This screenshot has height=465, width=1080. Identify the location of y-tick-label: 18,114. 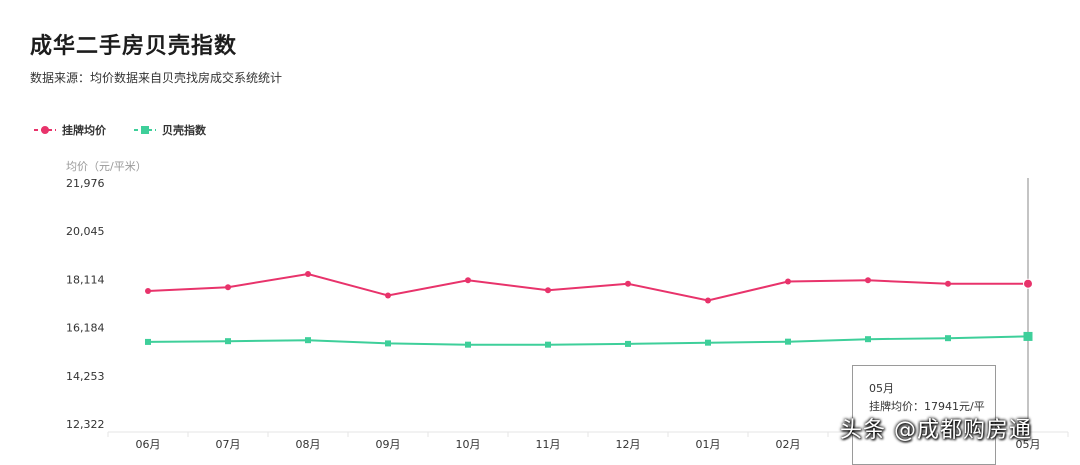
(85, 279).